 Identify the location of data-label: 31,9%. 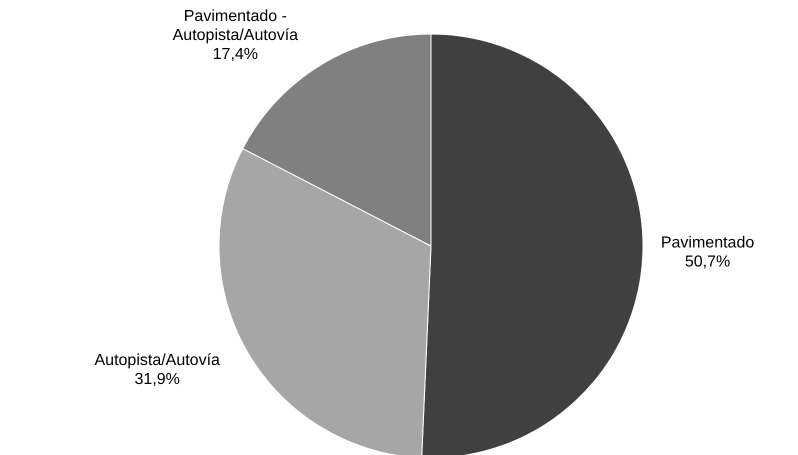
(157, 379).